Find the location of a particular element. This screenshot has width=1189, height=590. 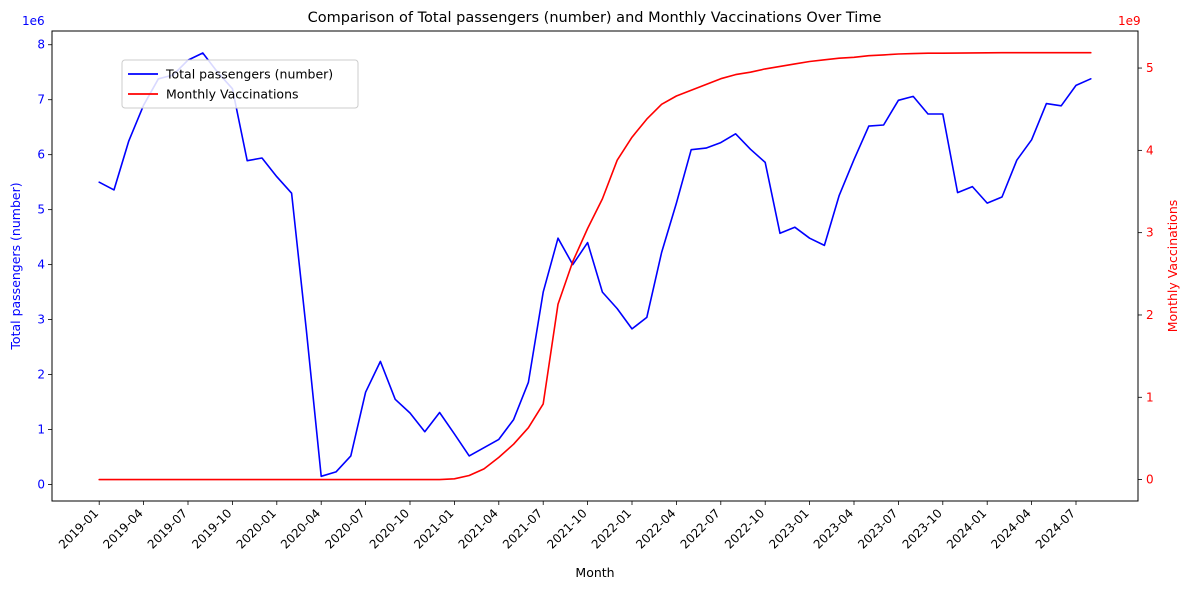

right-y-tick-label: 3 is located at coordinates (1150, 233).